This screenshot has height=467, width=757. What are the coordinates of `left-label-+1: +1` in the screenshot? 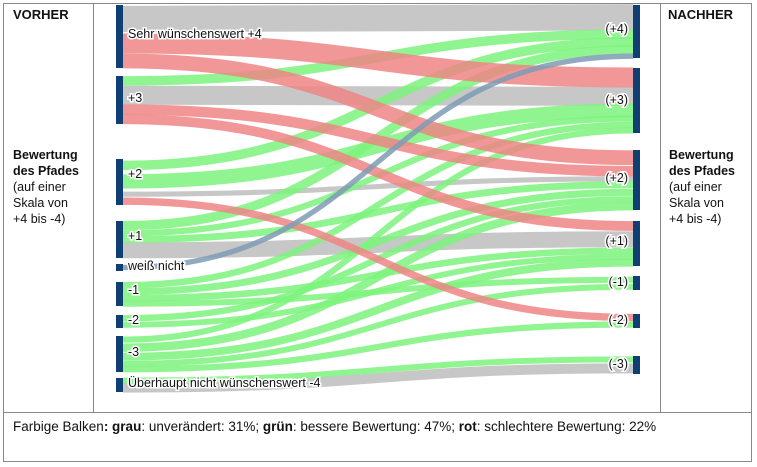 It's located at (135, 236).